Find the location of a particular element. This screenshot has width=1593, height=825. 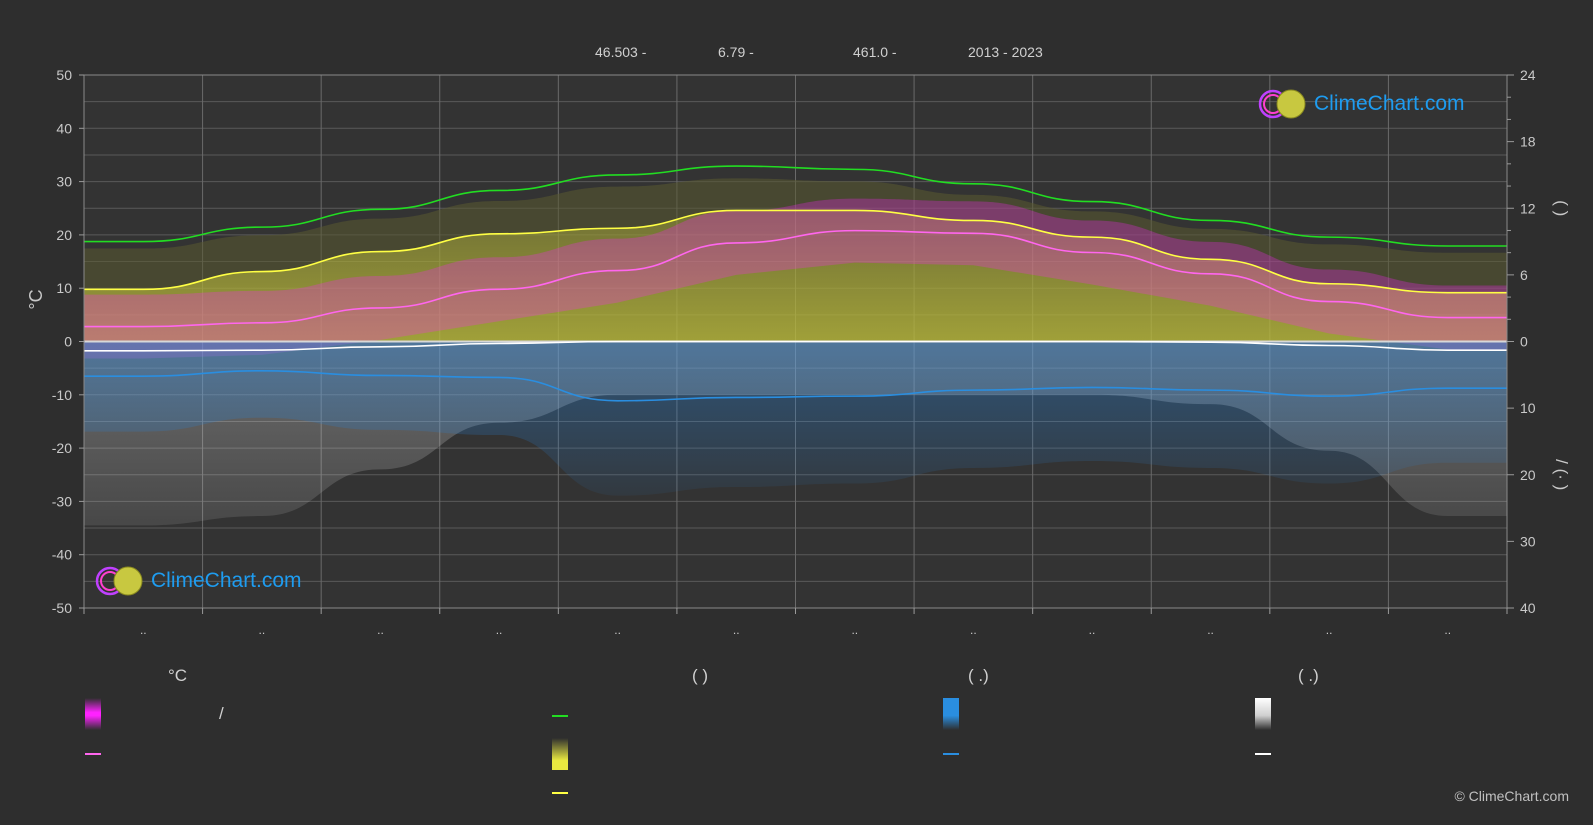

legend-swatch-precip is located at coordinates (951, 714).